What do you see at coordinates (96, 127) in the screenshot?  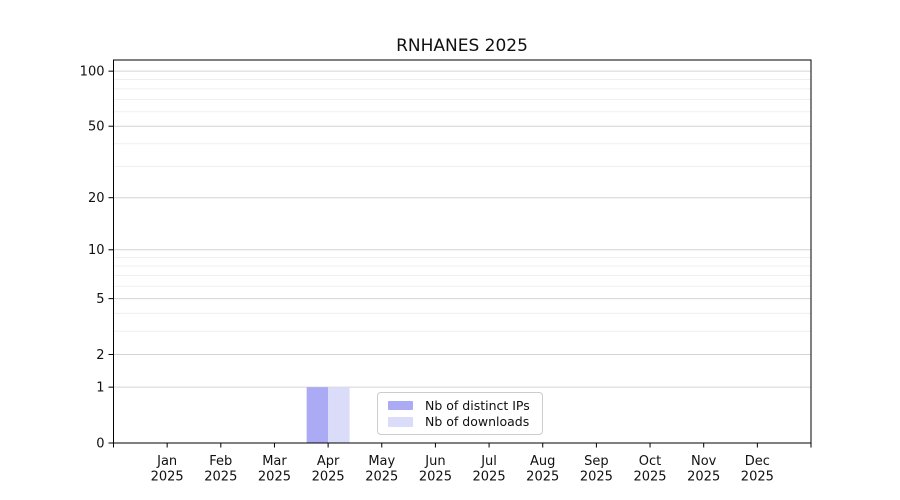 I see `y-tick-label: 50` at bounding box center [96, 127].